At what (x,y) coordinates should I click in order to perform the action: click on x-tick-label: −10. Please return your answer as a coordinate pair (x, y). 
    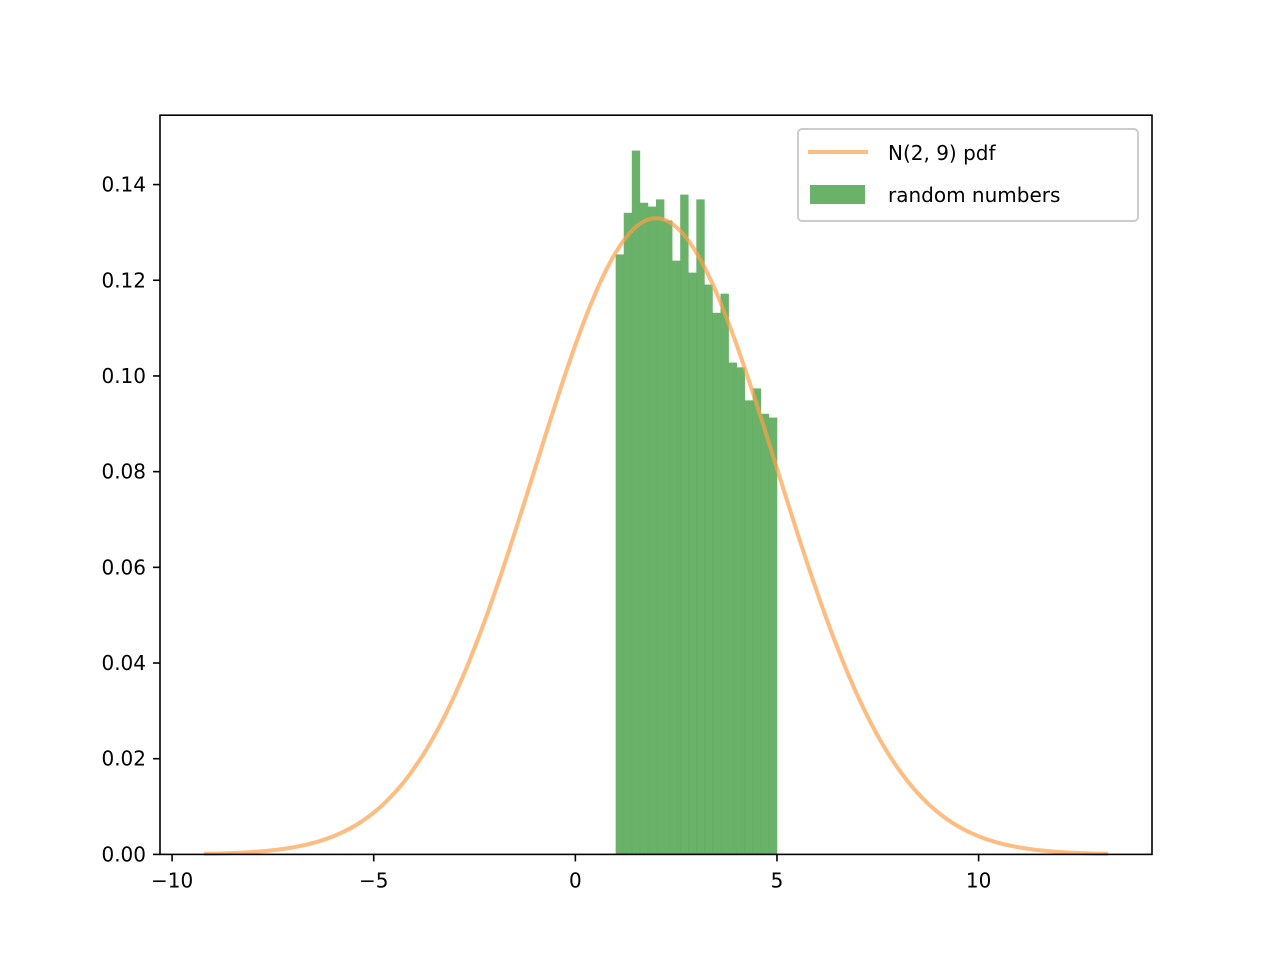
    Looking at the image, I should click on (172, 880).